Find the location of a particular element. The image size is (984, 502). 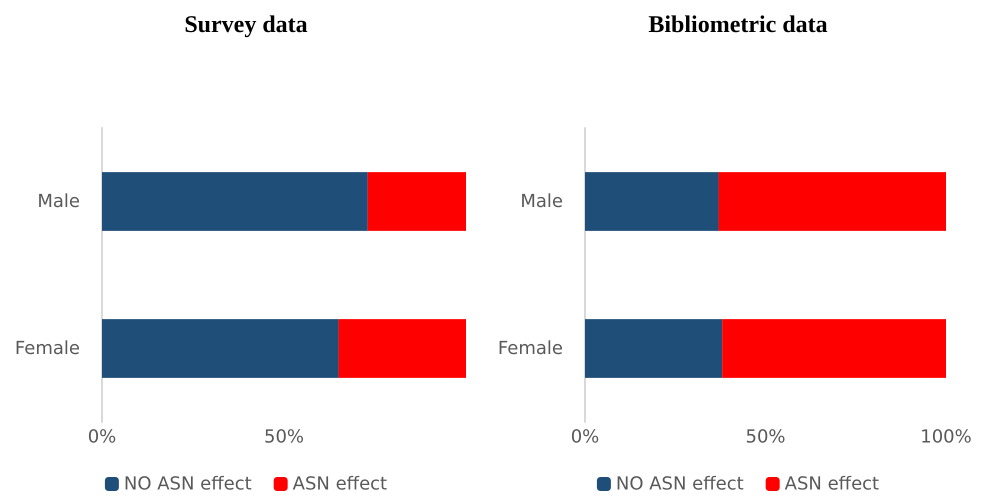

chart-title: Bibliometric data is located at coordinates (738, 25).